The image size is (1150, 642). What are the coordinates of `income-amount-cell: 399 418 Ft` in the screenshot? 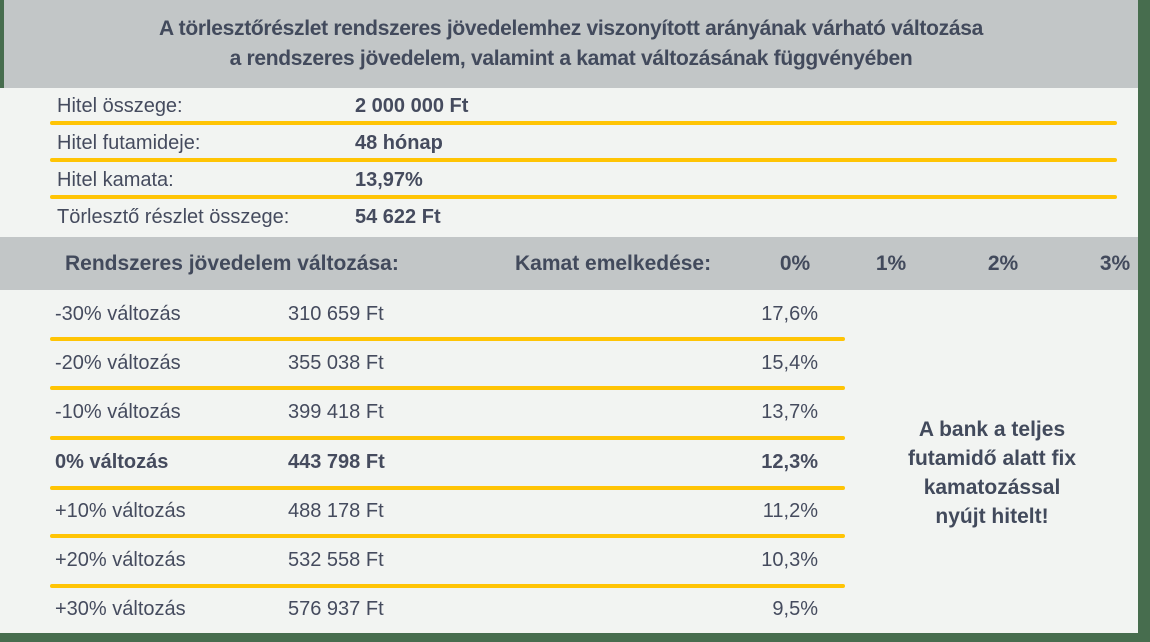 It's located at (336, 412).